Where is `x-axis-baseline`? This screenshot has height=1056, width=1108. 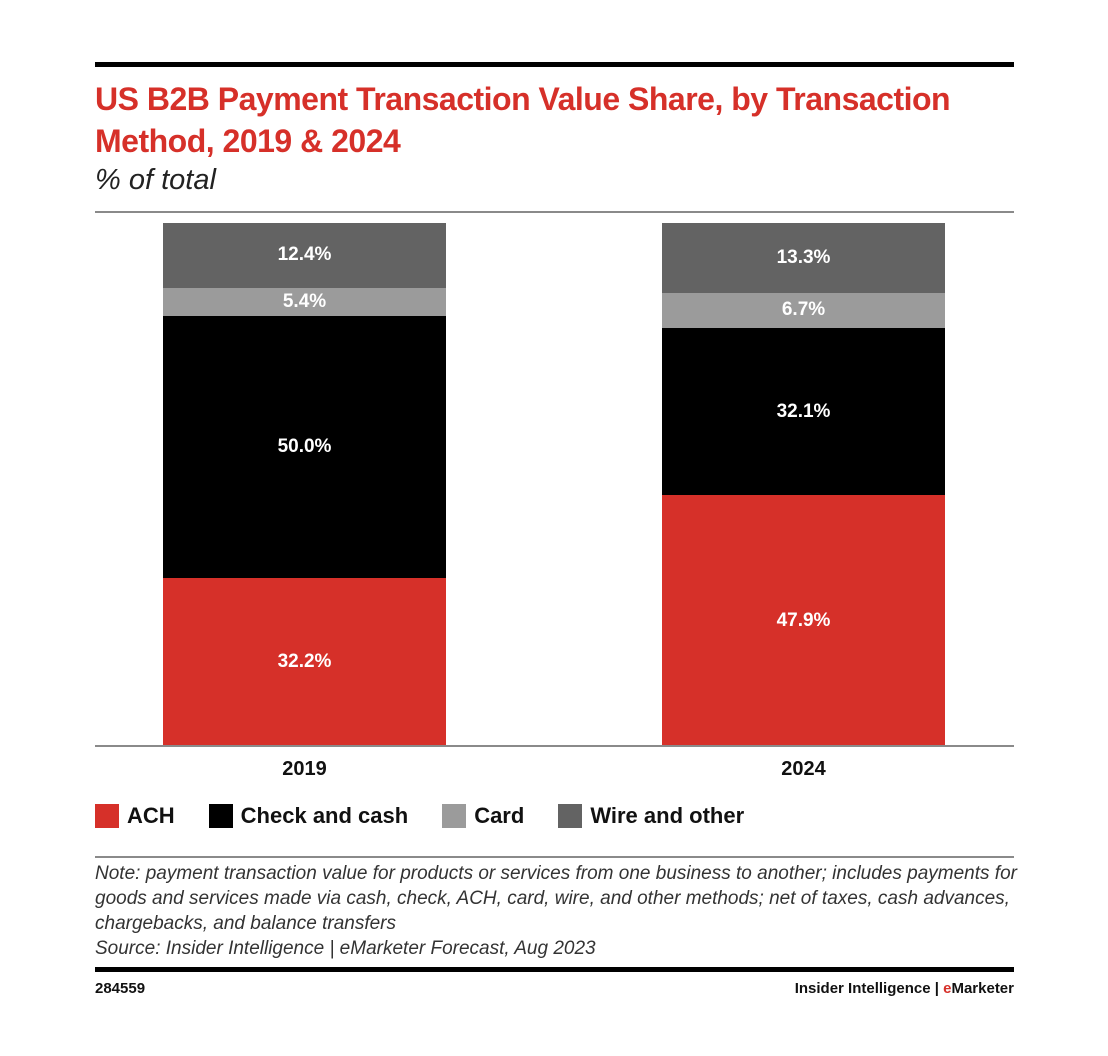
x-axis-baseline is located at coordinates (554, 746).